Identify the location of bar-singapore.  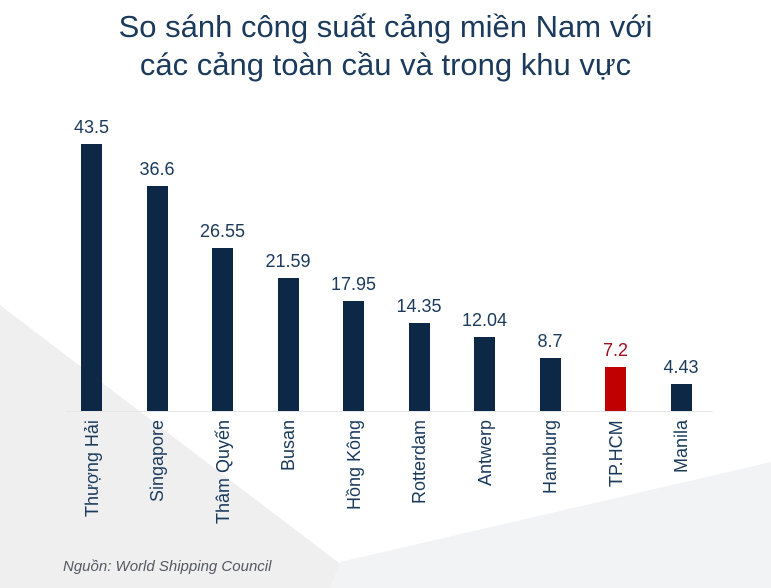
(157, 298).